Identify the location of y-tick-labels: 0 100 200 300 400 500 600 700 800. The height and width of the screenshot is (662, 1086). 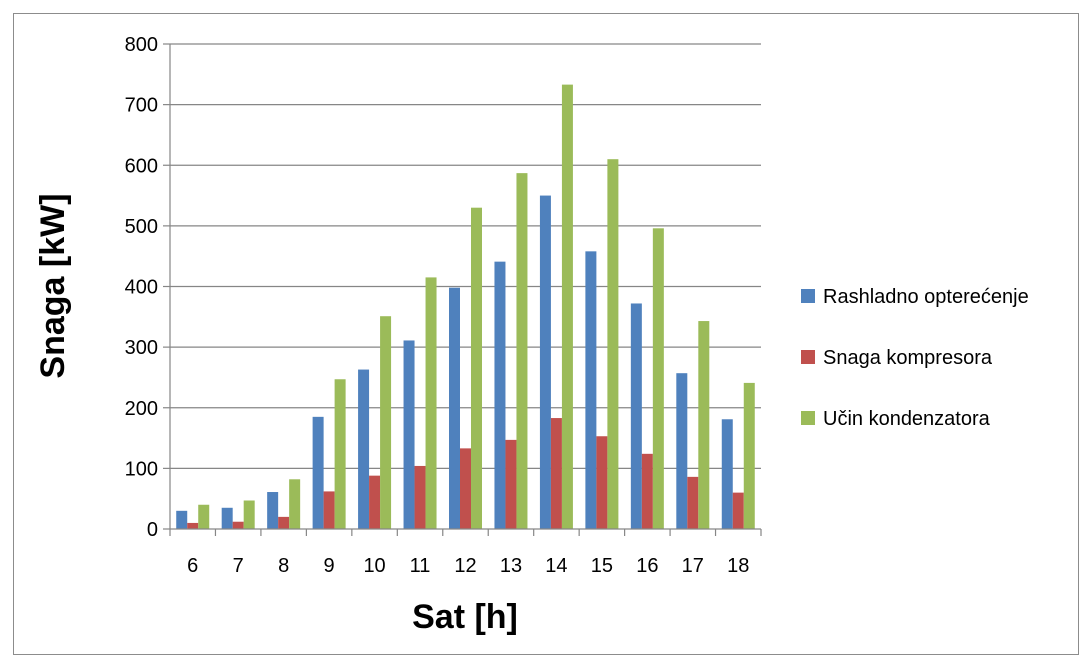
(141, 287).